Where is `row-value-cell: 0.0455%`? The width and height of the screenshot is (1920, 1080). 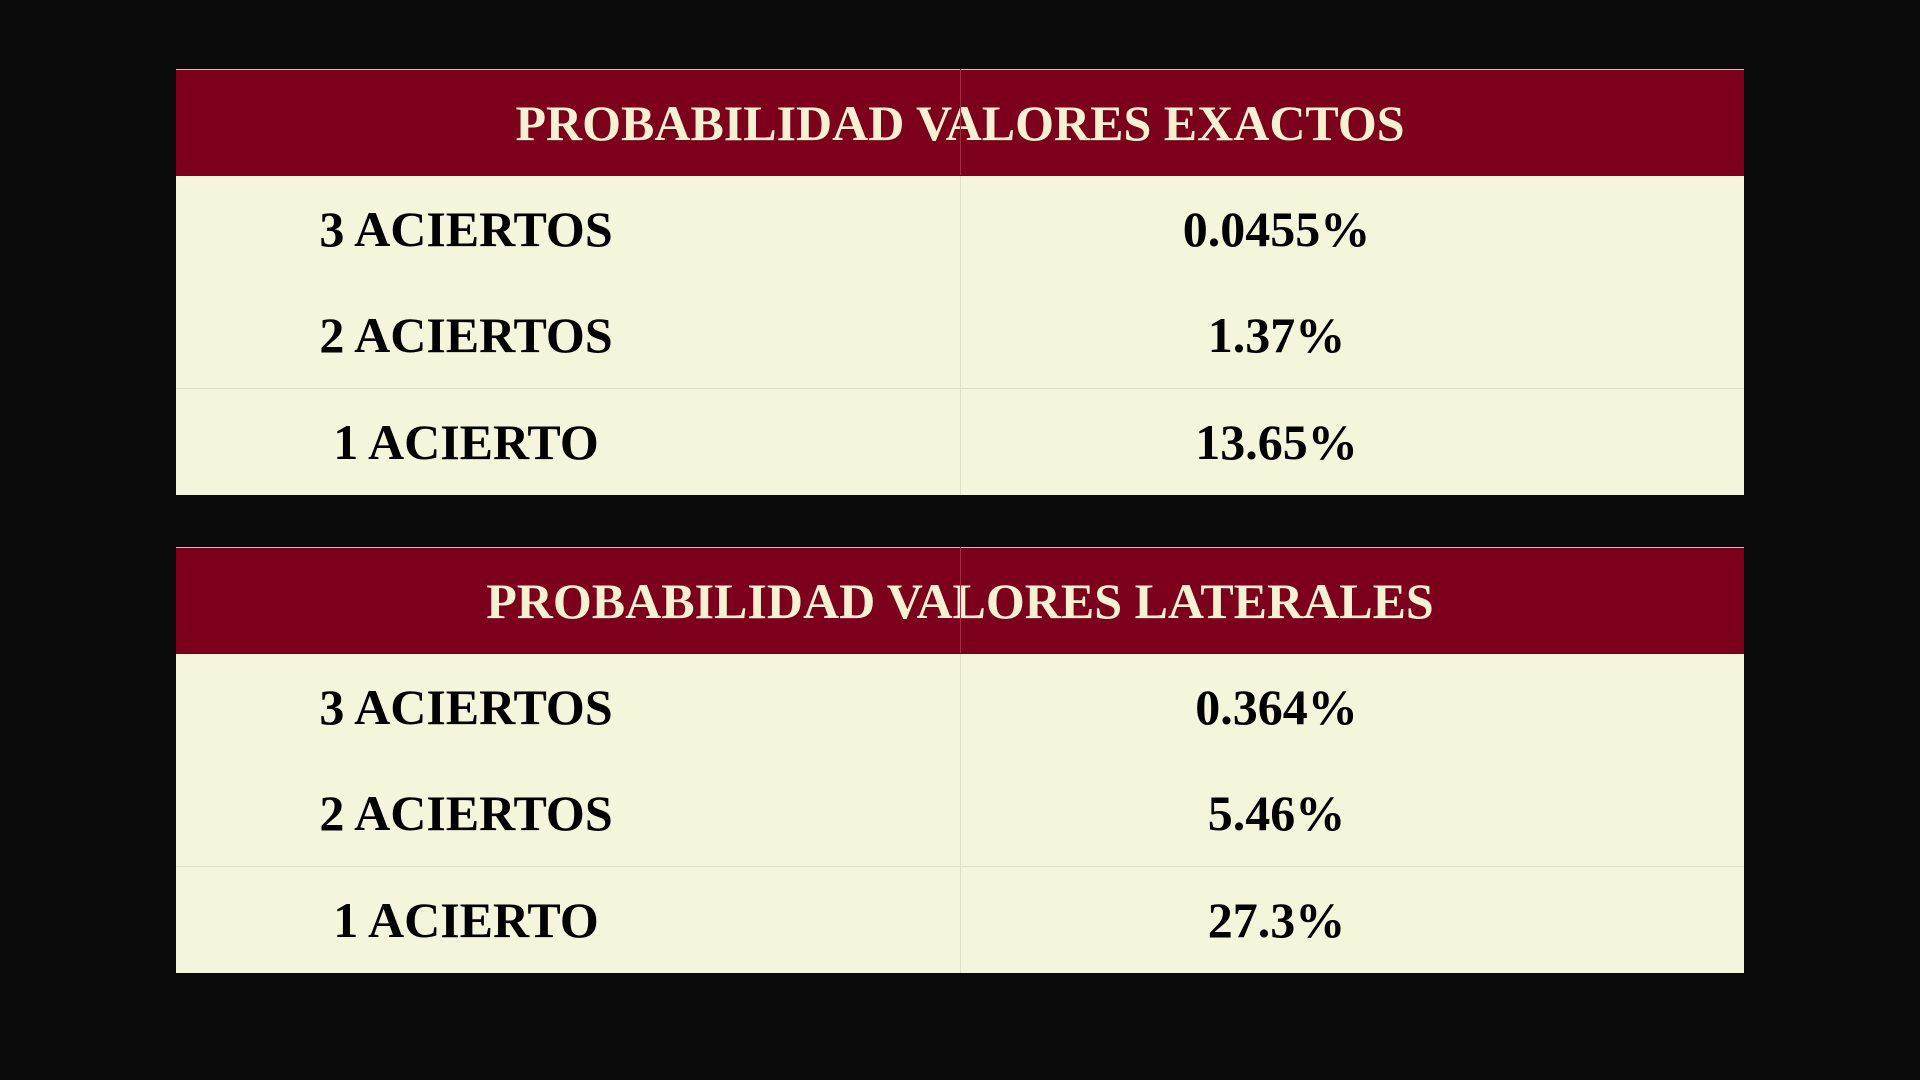
row-value-cell: 0.0455% is located at coordinates (1352, 229).